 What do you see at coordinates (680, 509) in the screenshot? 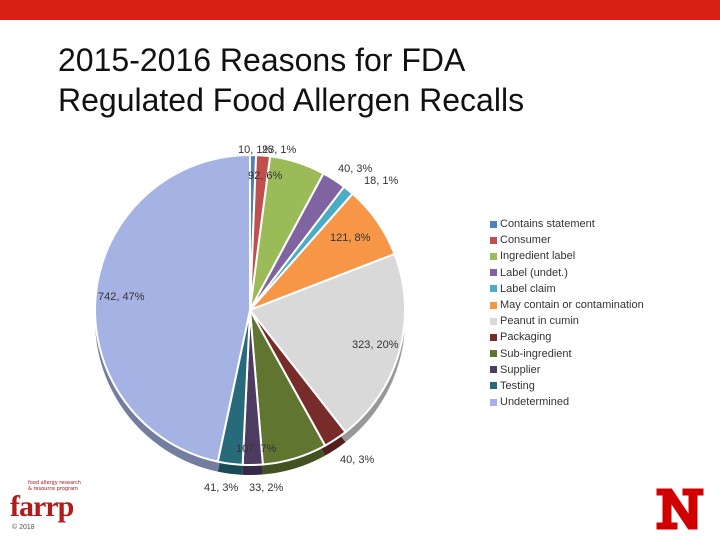
I see `nebraska-n-logo` at bounding box center [680, 509].